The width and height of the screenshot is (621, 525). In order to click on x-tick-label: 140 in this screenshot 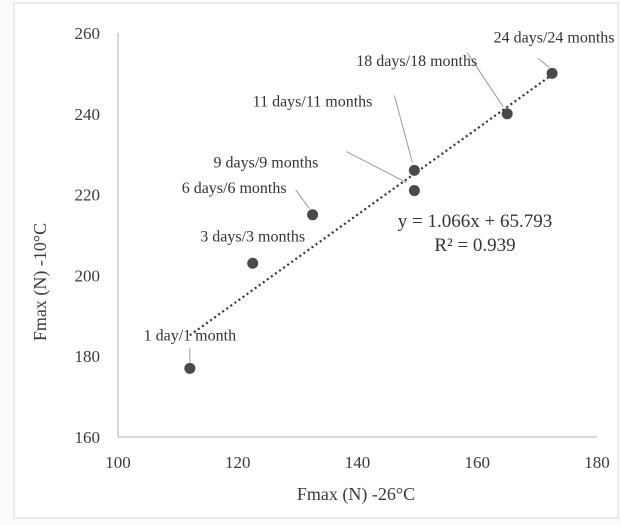, I will do `click(358, 462)`.